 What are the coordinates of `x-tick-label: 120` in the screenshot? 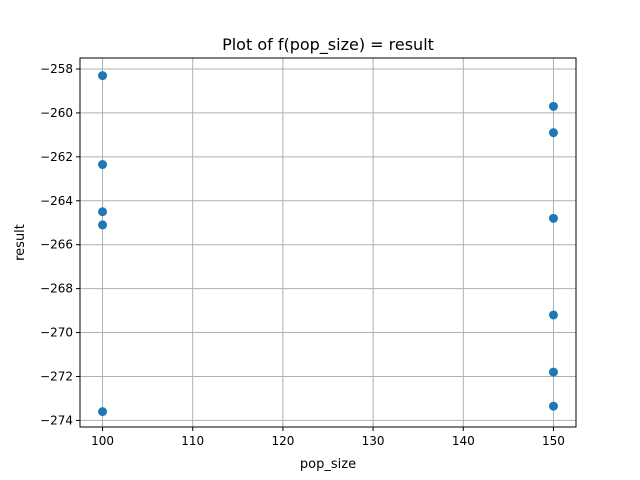 It's located at (282, 441).